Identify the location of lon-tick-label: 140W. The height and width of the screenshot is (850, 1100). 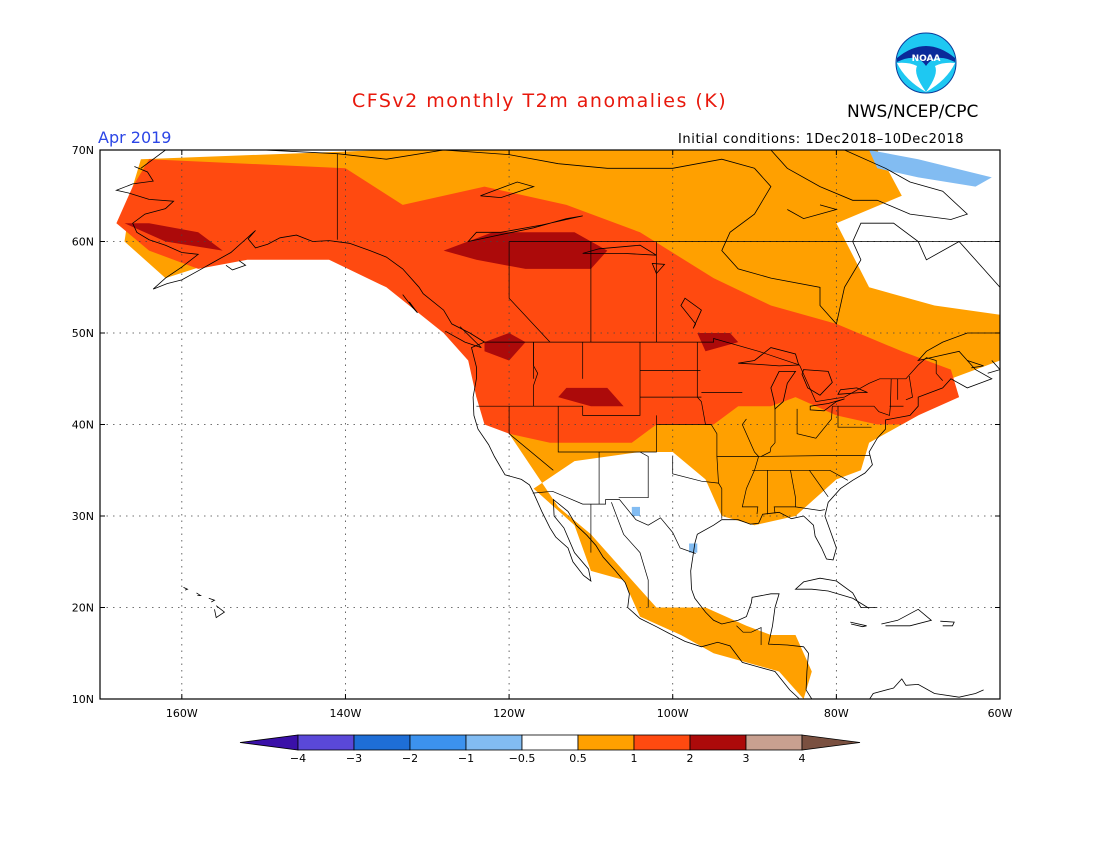
(346, 713).